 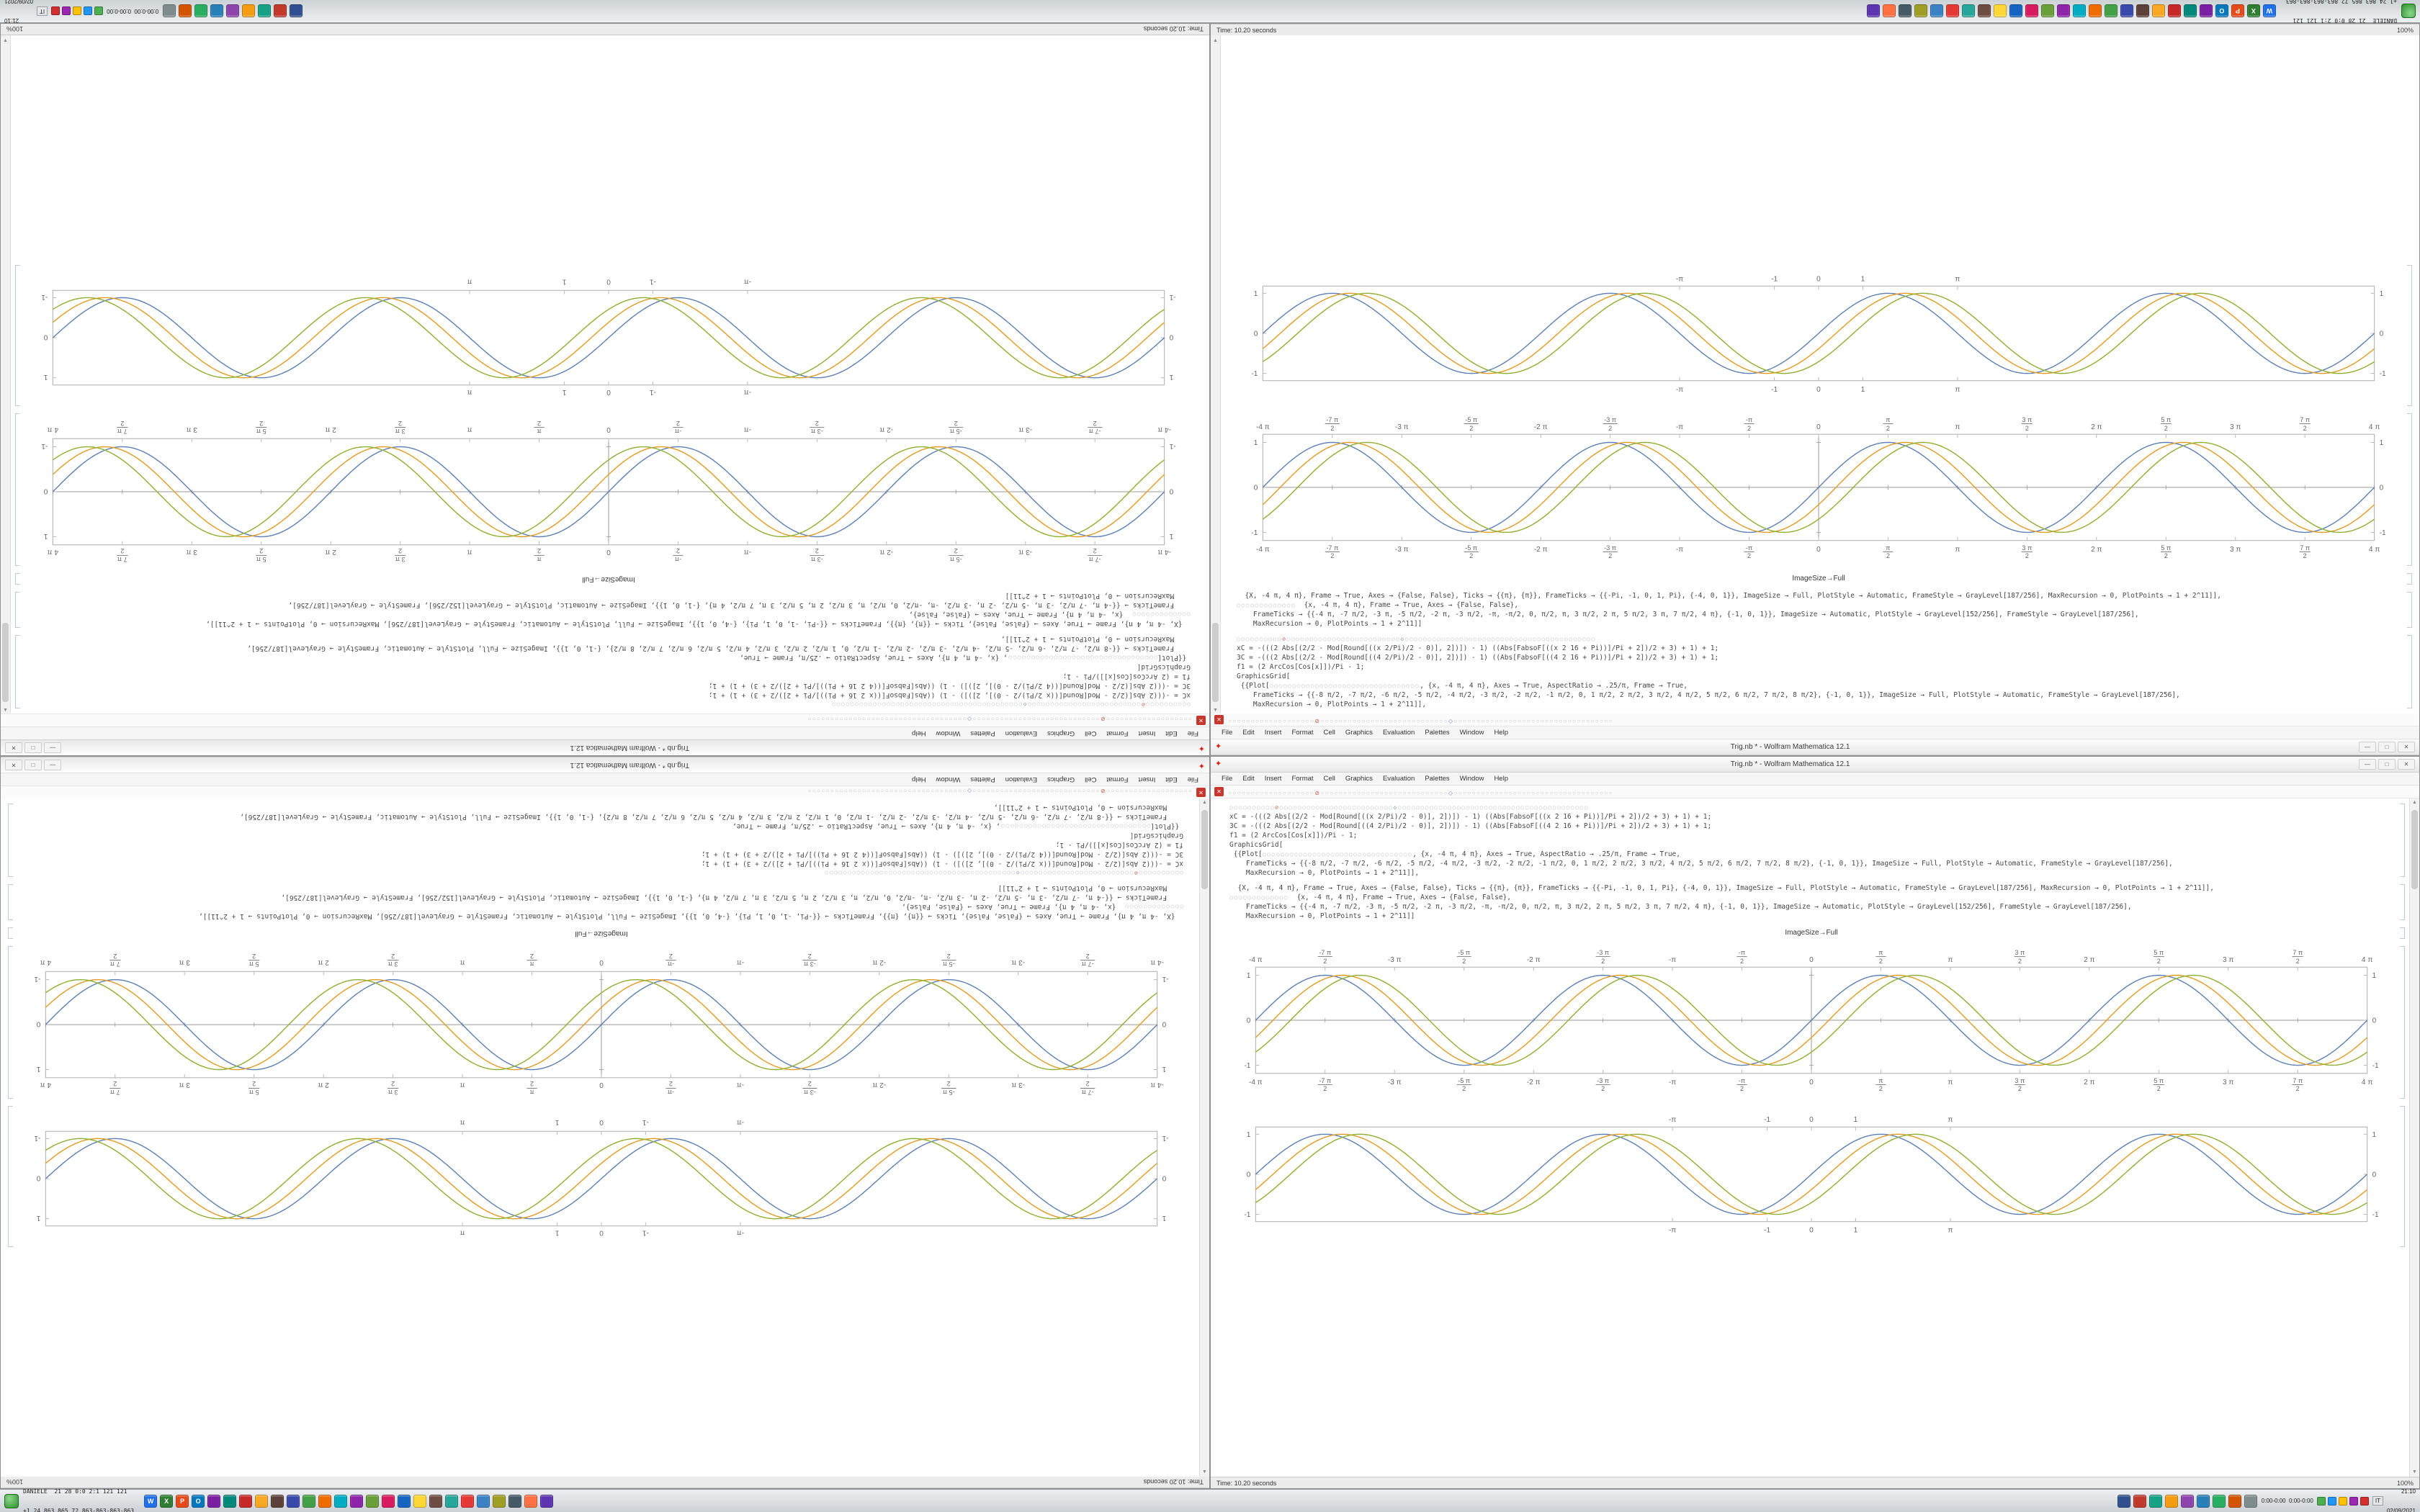 What do you see at coordinates (2408, 11) in the screenshot?
I see `start-button` at bounding box center [2408, 11].